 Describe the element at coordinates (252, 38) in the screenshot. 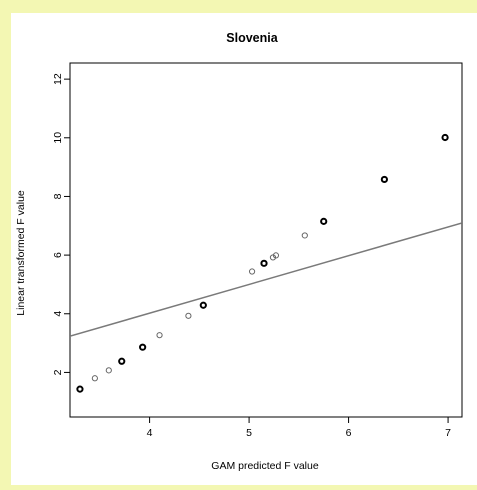

I see `chart-title: Slovenia` at that location.